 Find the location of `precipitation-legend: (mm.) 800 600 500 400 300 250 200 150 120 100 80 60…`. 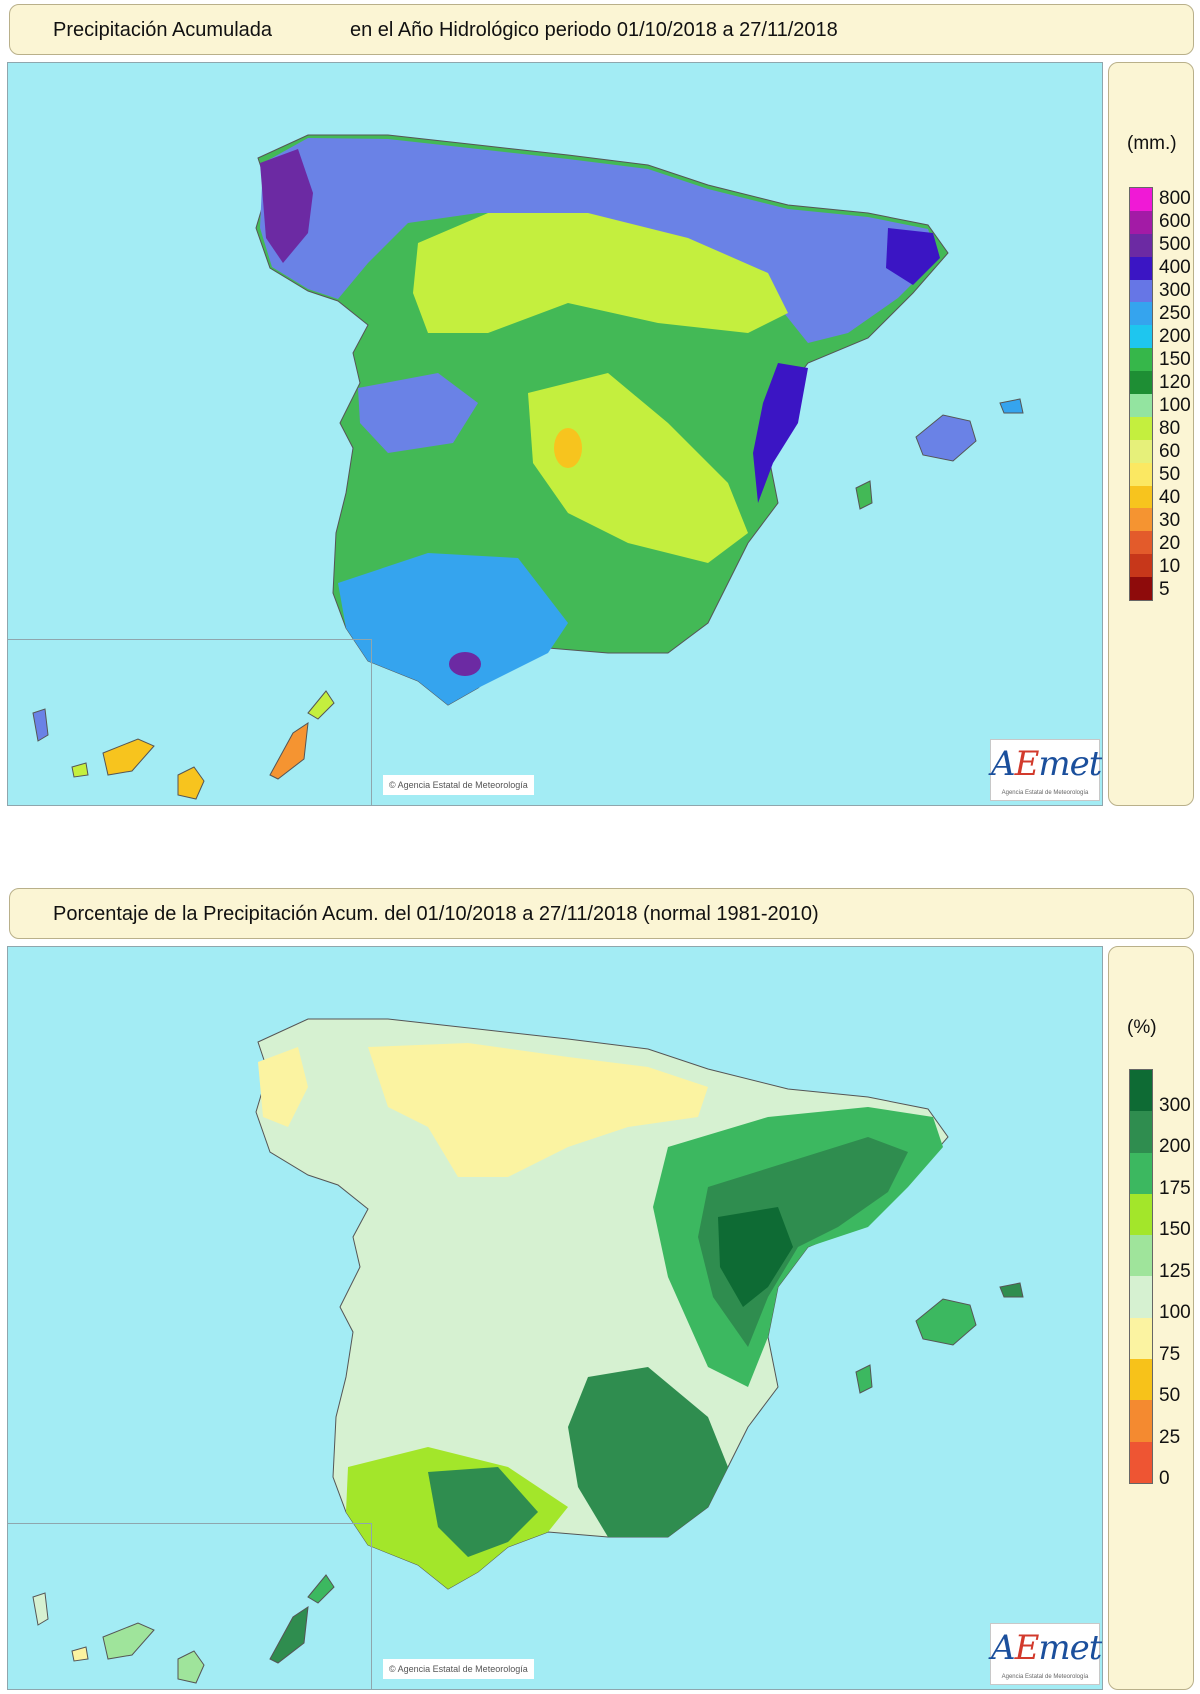

precipitation-legend: (mm.) 800 600 500 400 300 250 200 150 120 100 80 60… is located at coordinates (1151, 434).